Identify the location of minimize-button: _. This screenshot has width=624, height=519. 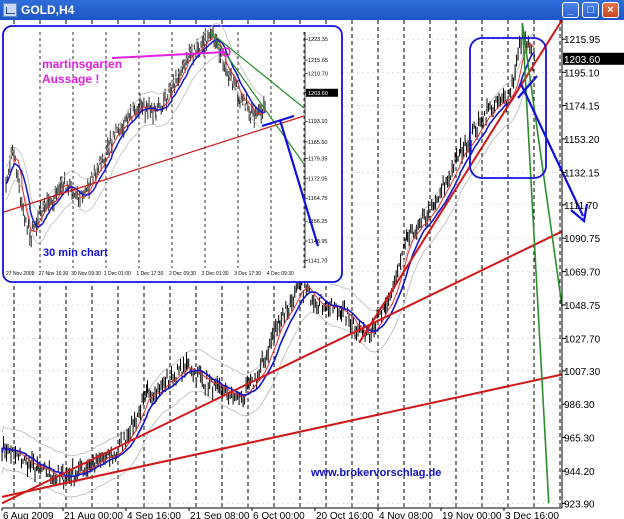
(570, 10).